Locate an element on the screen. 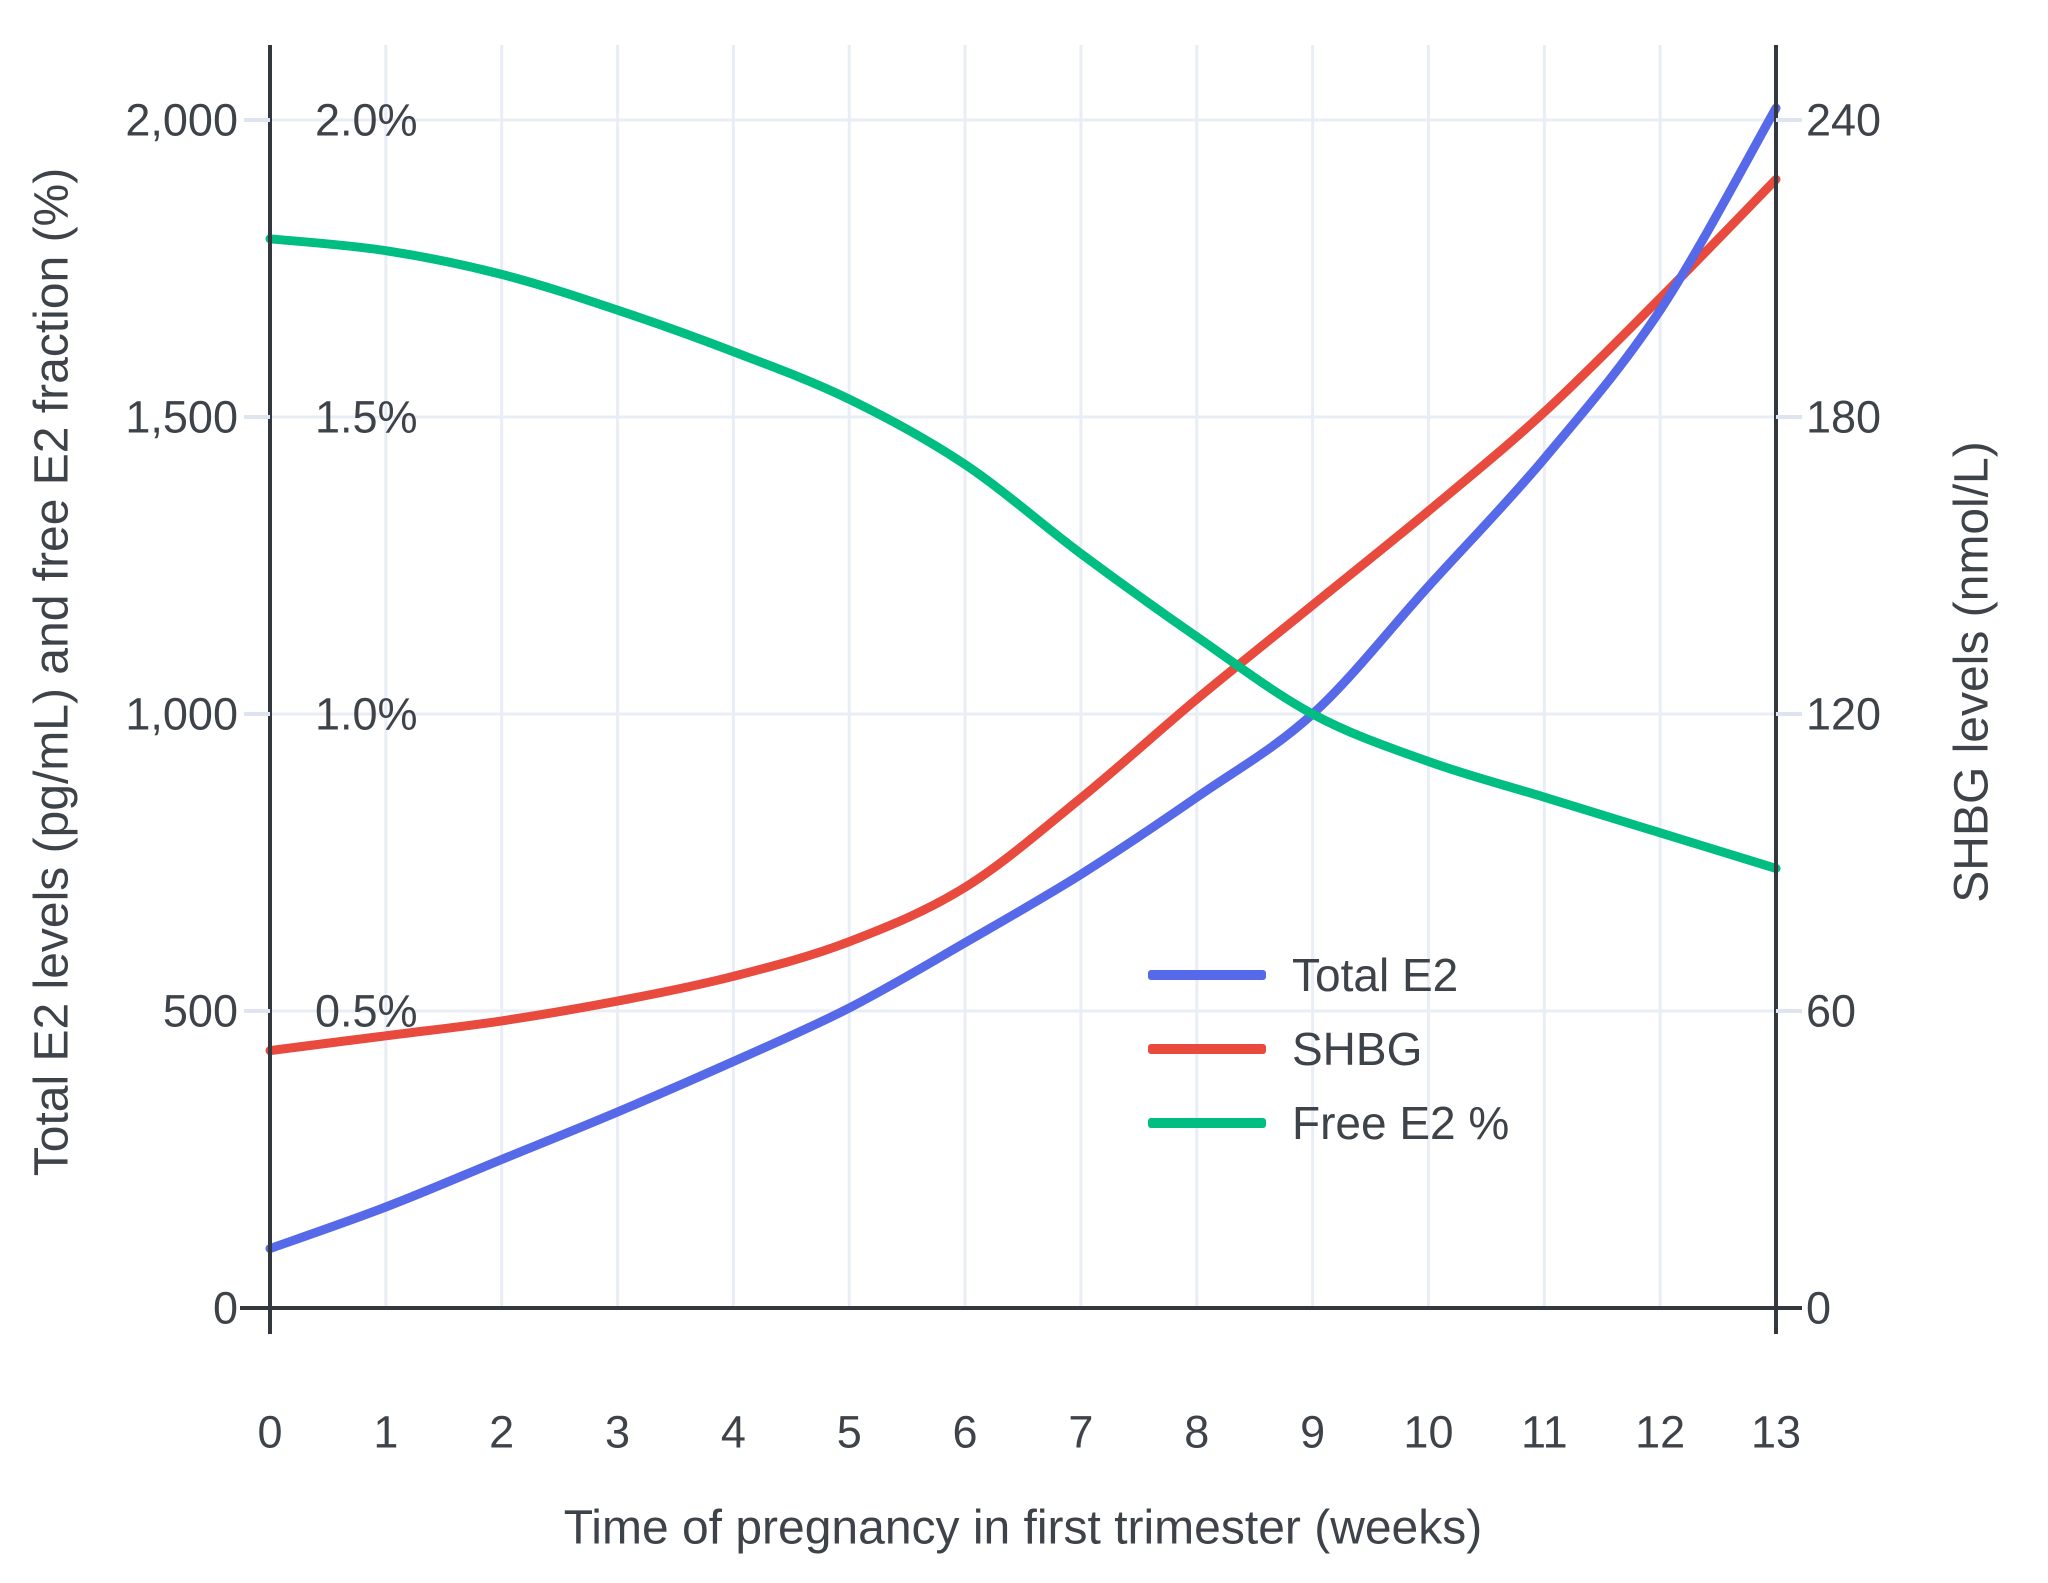 The height and width of the screenshot is (1583, 2048). left-tick-label-1000: 1,000 is located at coordinates (181, 714).